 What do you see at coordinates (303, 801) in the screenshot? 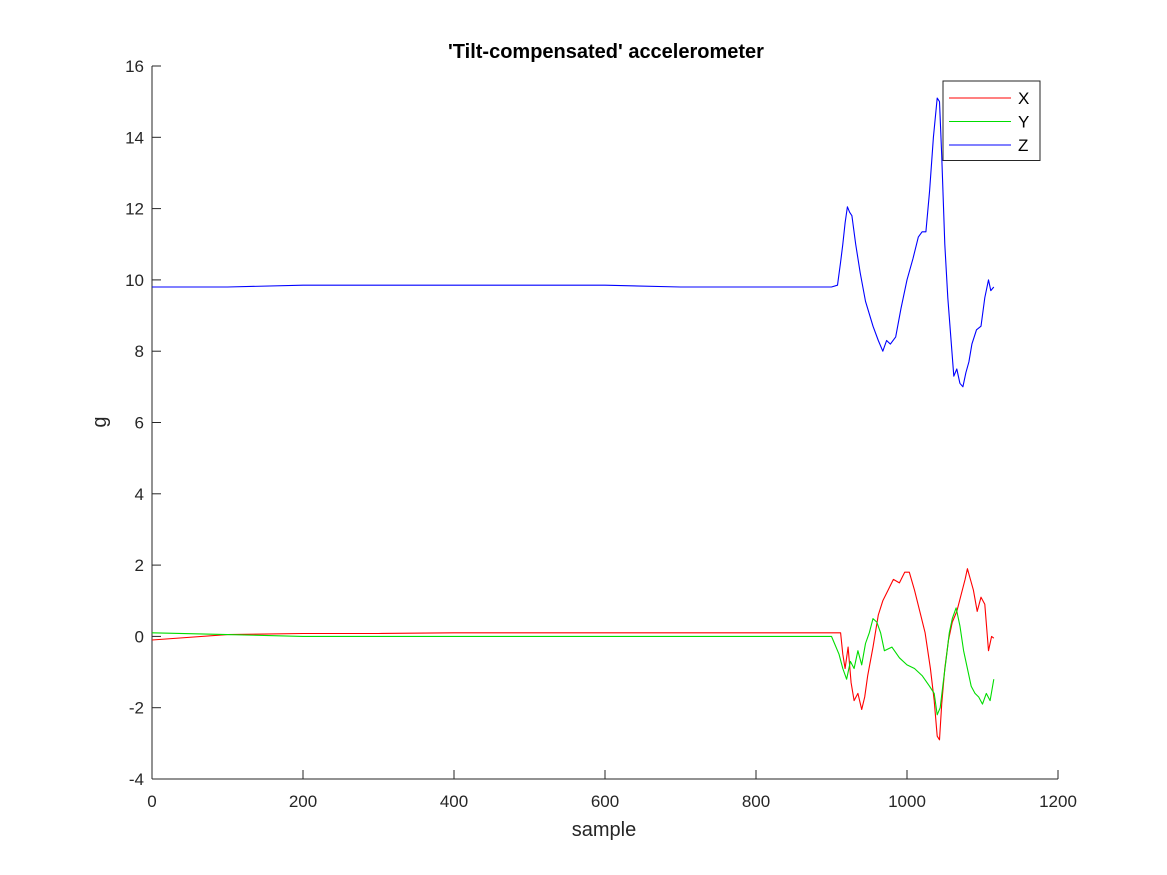
I see `x-tick-label: 200` at bounding box center [303, 801].